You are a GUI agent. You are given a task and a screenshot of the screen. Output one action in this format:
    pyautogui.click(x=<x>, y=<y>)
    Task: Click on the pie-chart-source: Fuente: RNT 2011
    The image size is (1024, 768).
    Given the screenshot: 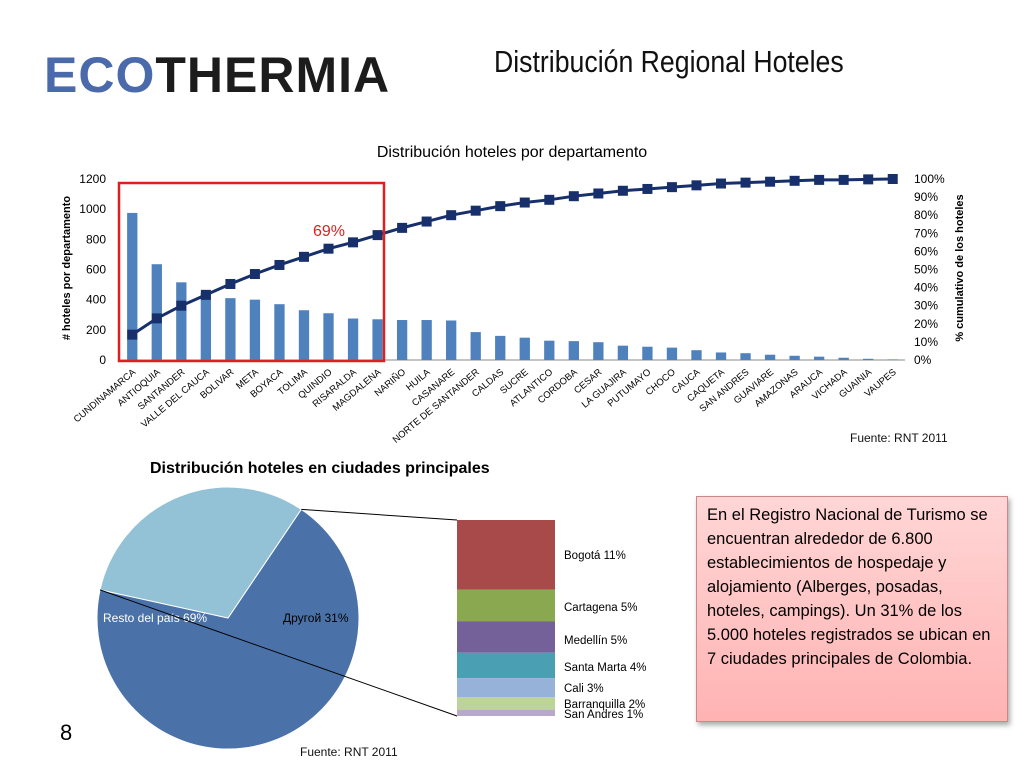 What is the action you would take?
    pyautogui.click(x=349, y=752)
    